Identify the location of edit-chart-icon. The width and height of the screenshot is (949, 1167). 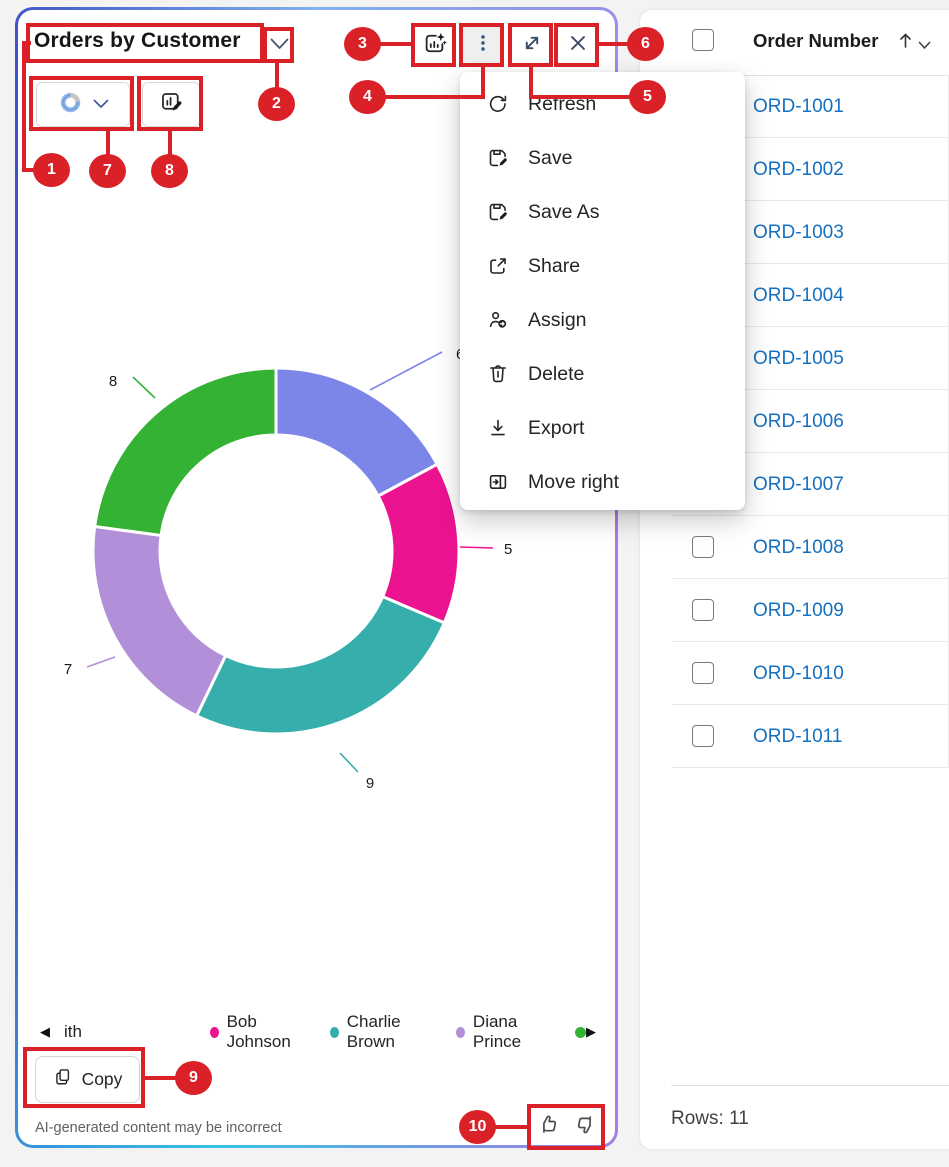
(171, 104).